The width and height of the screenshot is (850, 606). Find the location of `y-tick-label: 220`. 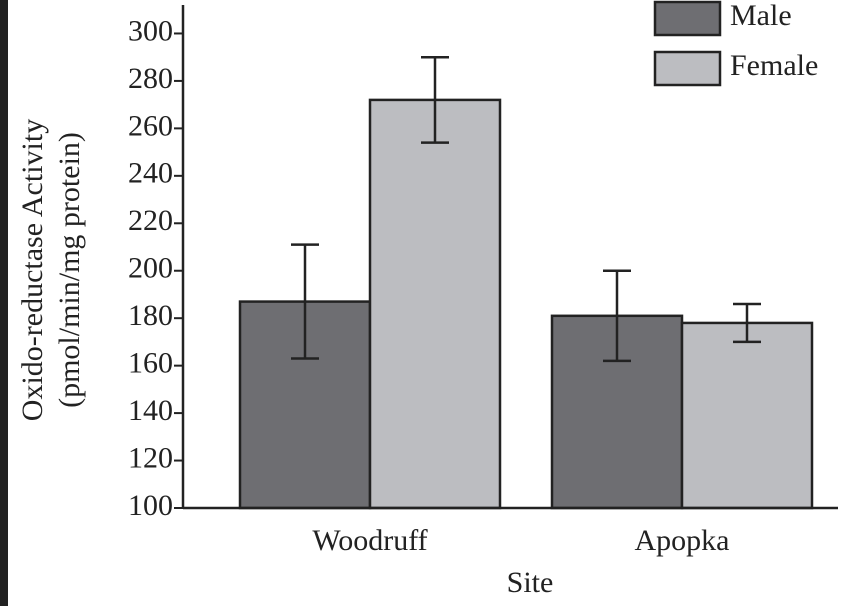

y-tick-label: 220 is located at coordinates (150, 220).